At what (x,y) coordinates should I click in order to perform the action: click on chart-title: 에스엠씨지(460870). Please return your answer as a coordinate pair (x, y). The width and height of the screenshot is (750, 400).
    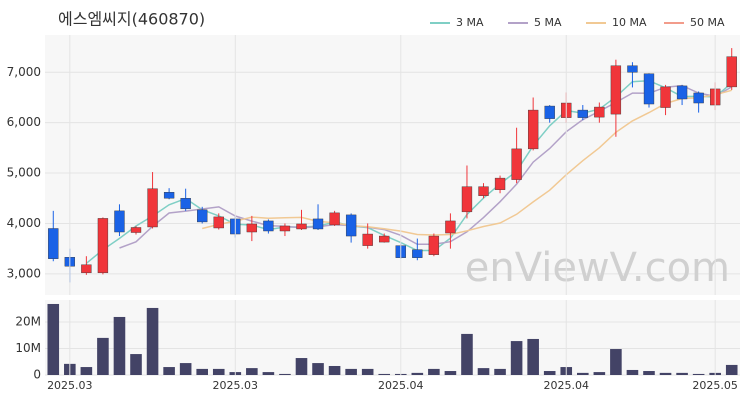
    Looking at the image, I should click on (131, 19).